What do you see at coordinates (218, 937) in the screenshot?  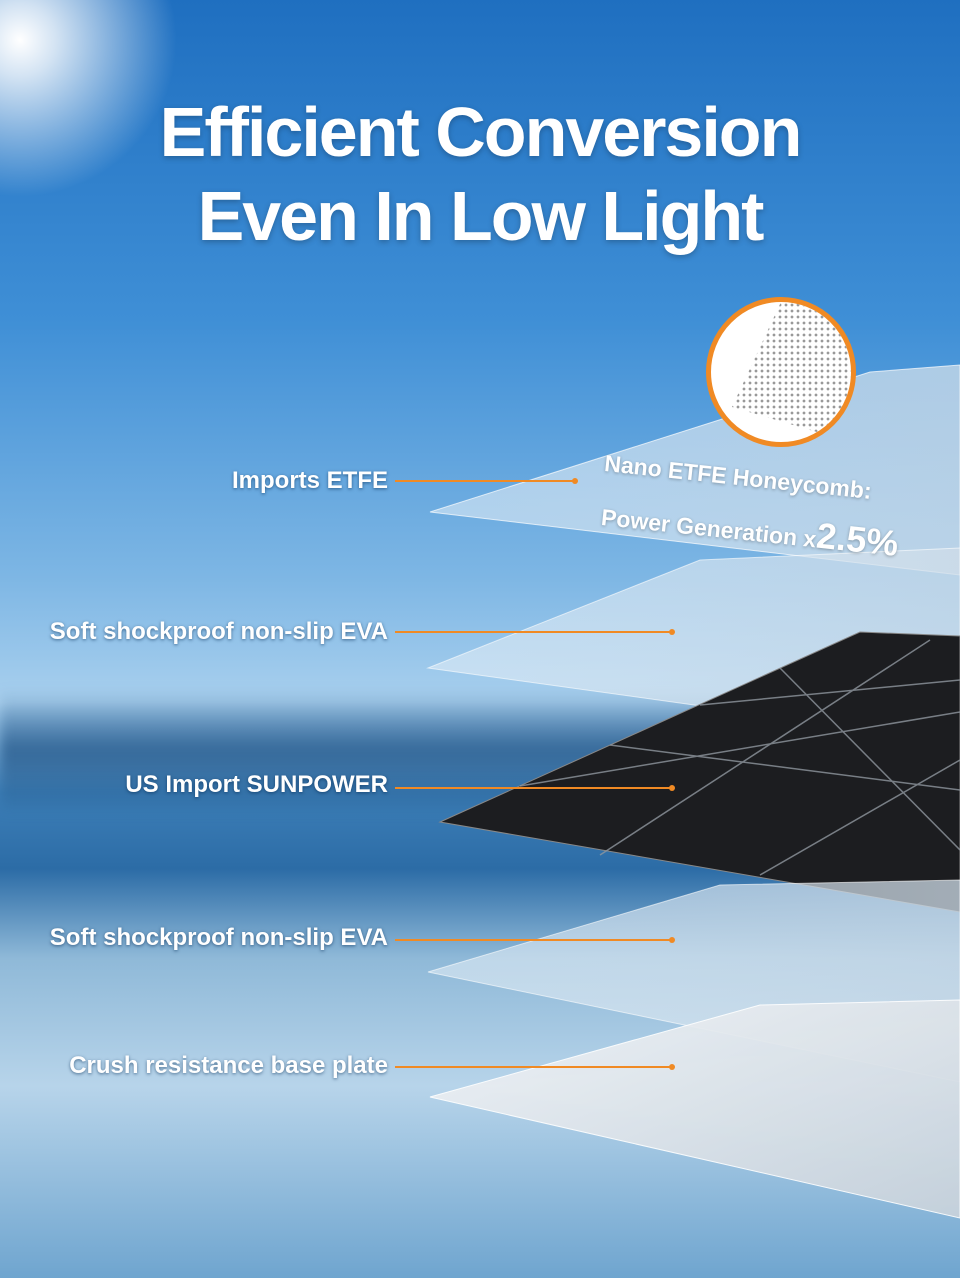 I see `layer-label-eva-bottom: Soft shockproof non-slip EVA` at bounding box center [218, 937].